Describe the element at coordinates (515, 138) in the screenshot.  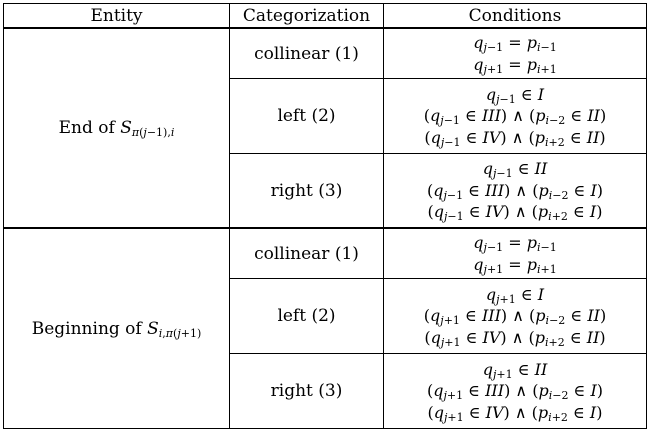
I see `condition-line: (qj−1 ∈ IV) ∧ (pi+2 ∈ II)` at that location.